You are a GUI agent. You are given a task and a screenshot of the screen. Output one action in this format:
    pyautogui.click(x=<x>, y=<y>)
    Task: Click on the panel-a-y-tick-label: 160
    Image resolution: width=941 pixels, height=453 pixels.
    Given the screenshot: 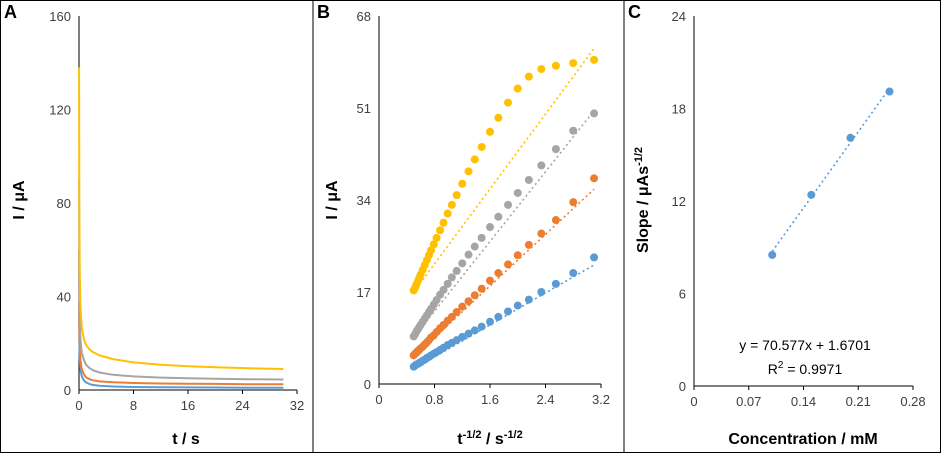 What is the action you would take?
    pyautogui.click(x=60, y=16)
    